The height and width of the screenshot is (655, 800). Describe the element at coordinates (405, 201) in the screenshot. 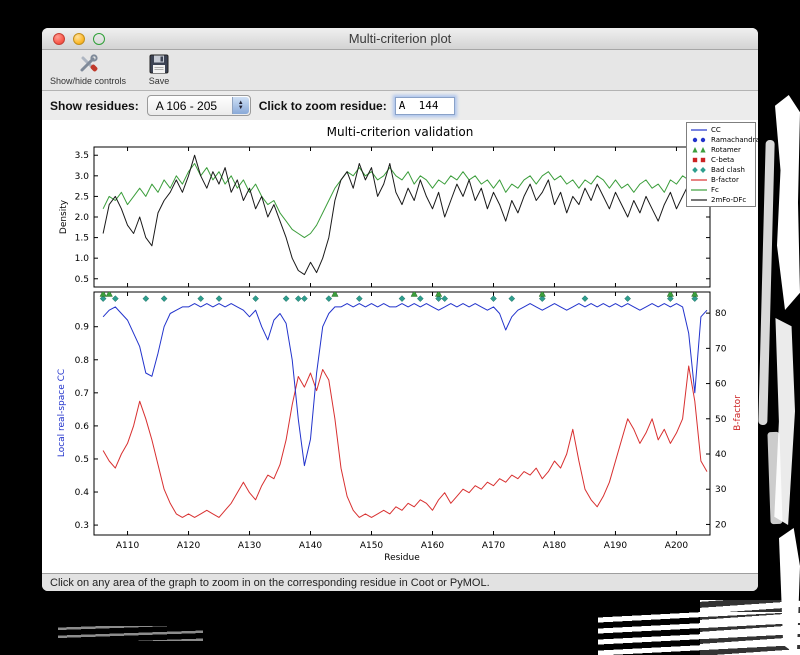

I see `Fc-line` at that location.